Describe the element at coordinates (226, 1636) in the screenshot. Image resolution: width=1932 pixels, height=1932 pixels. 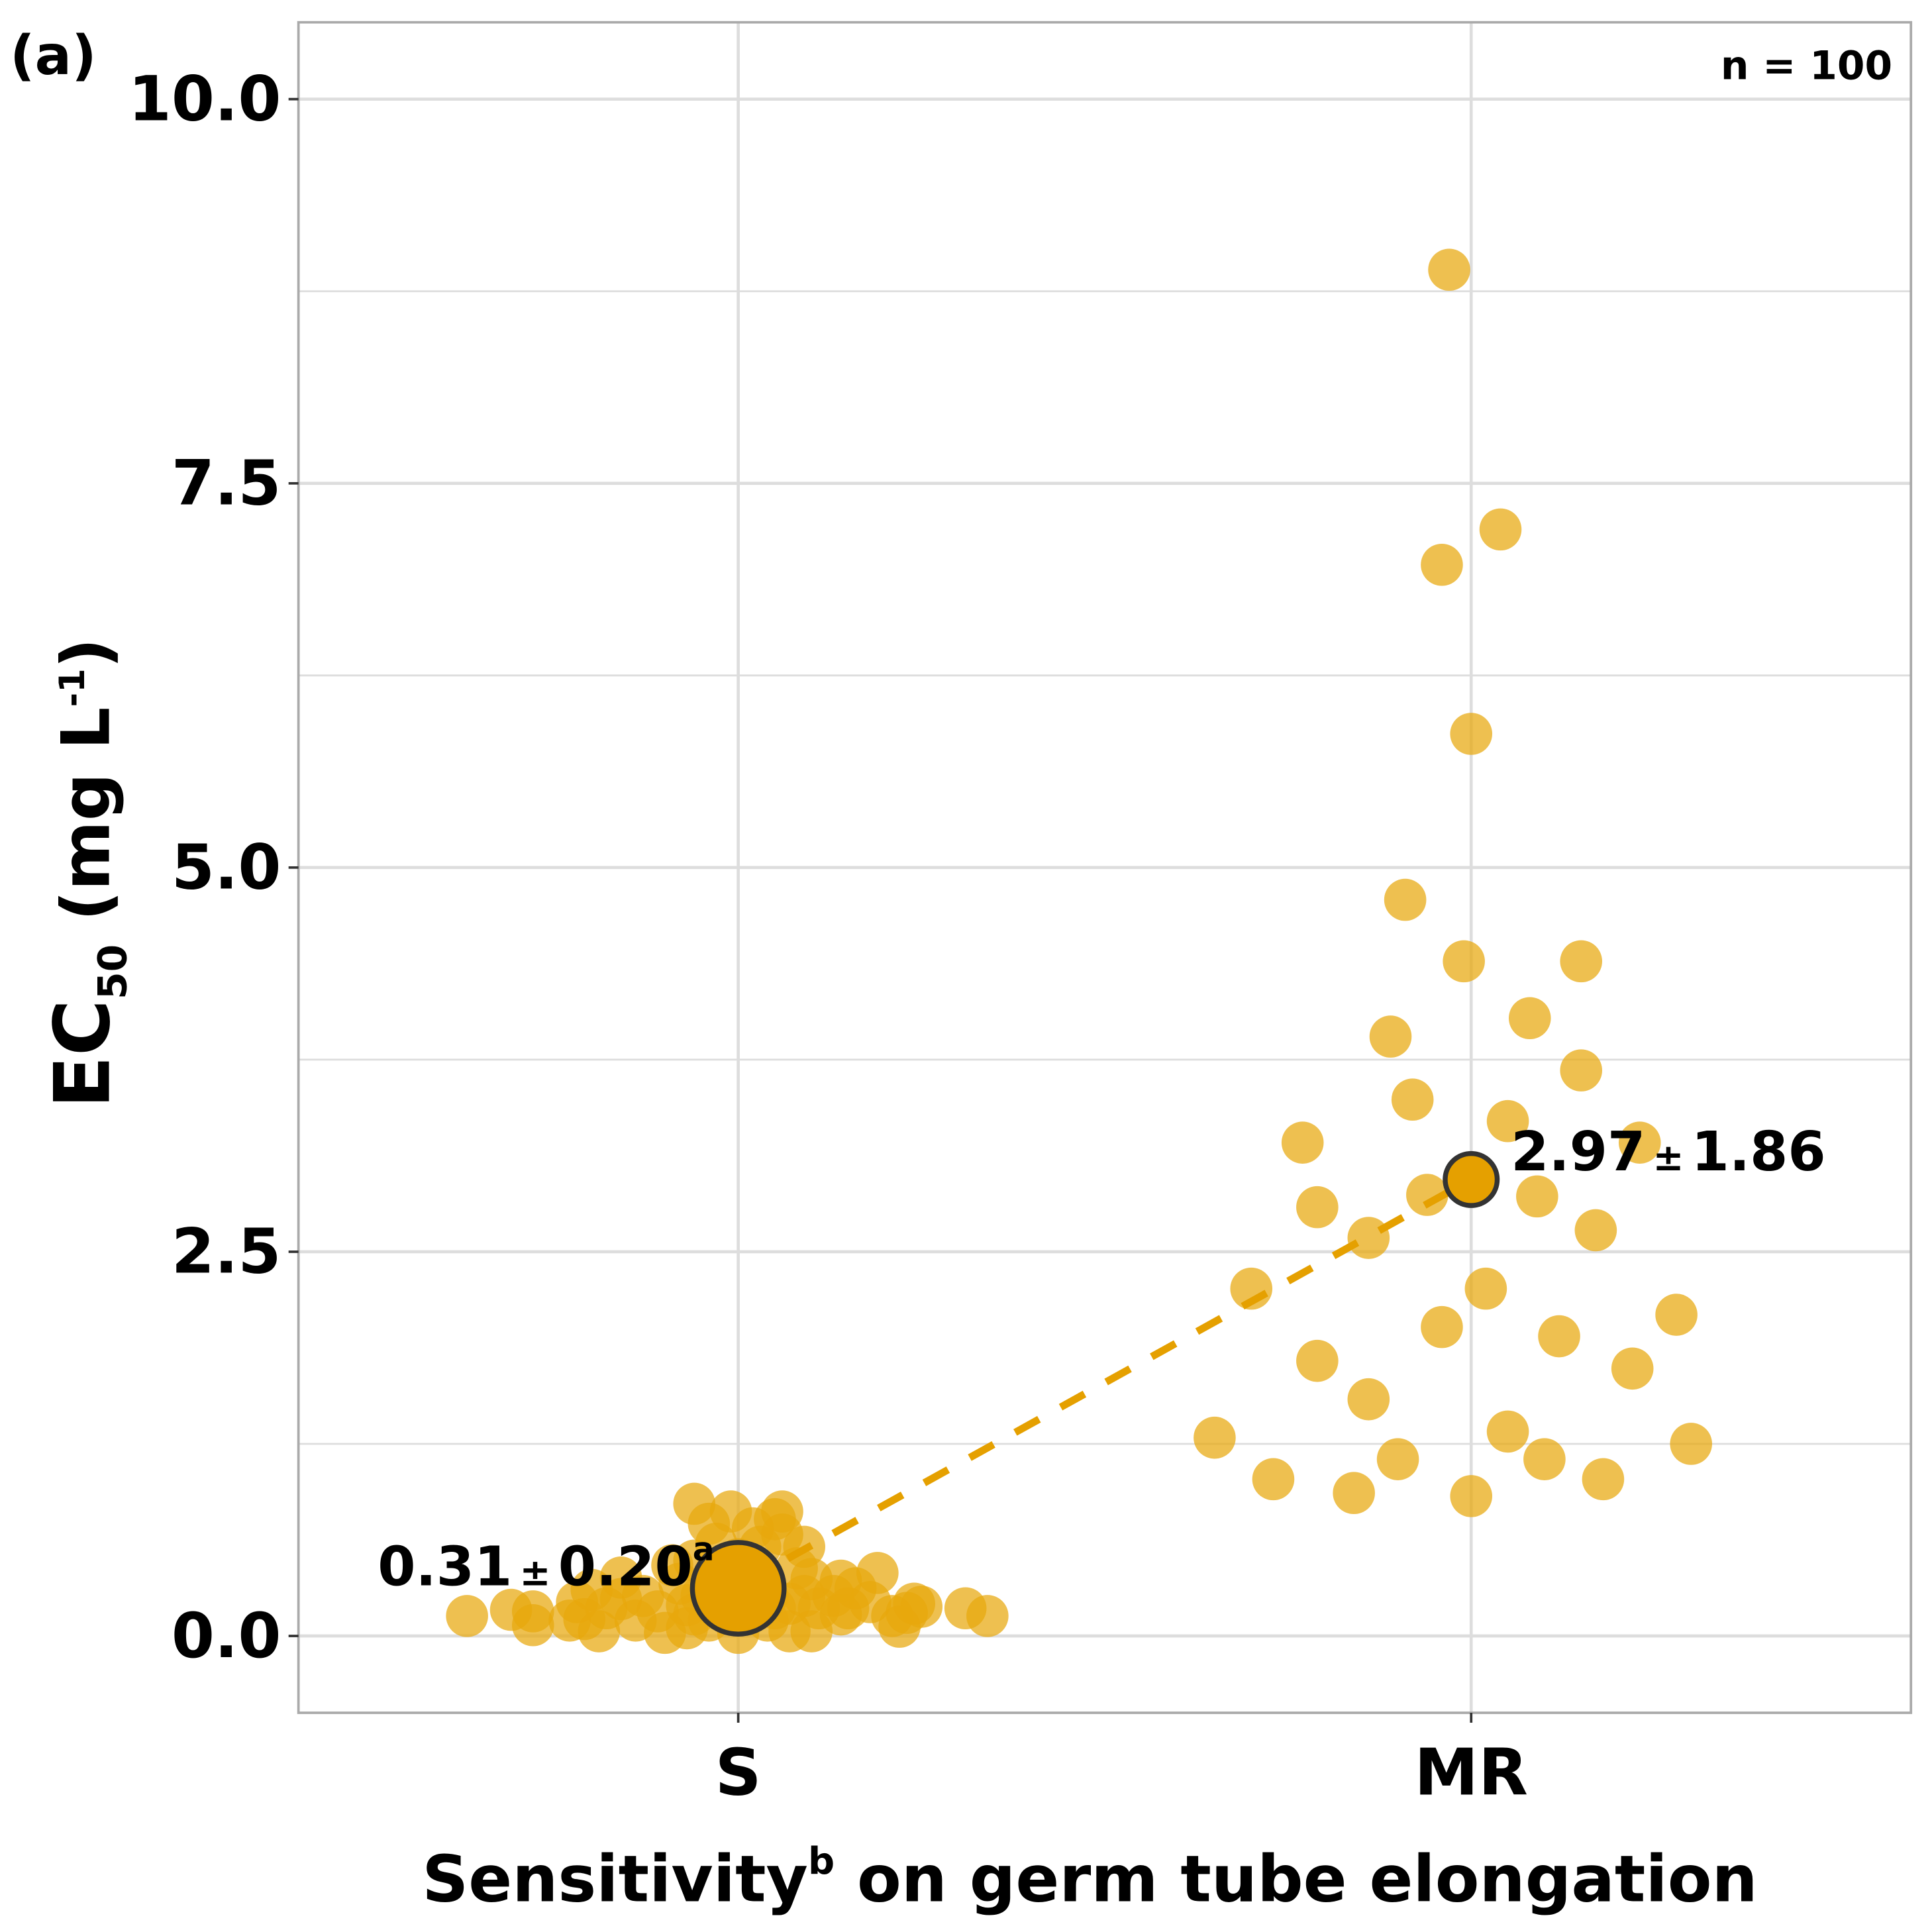
I see `y-tick-label: 0.0` at that location.